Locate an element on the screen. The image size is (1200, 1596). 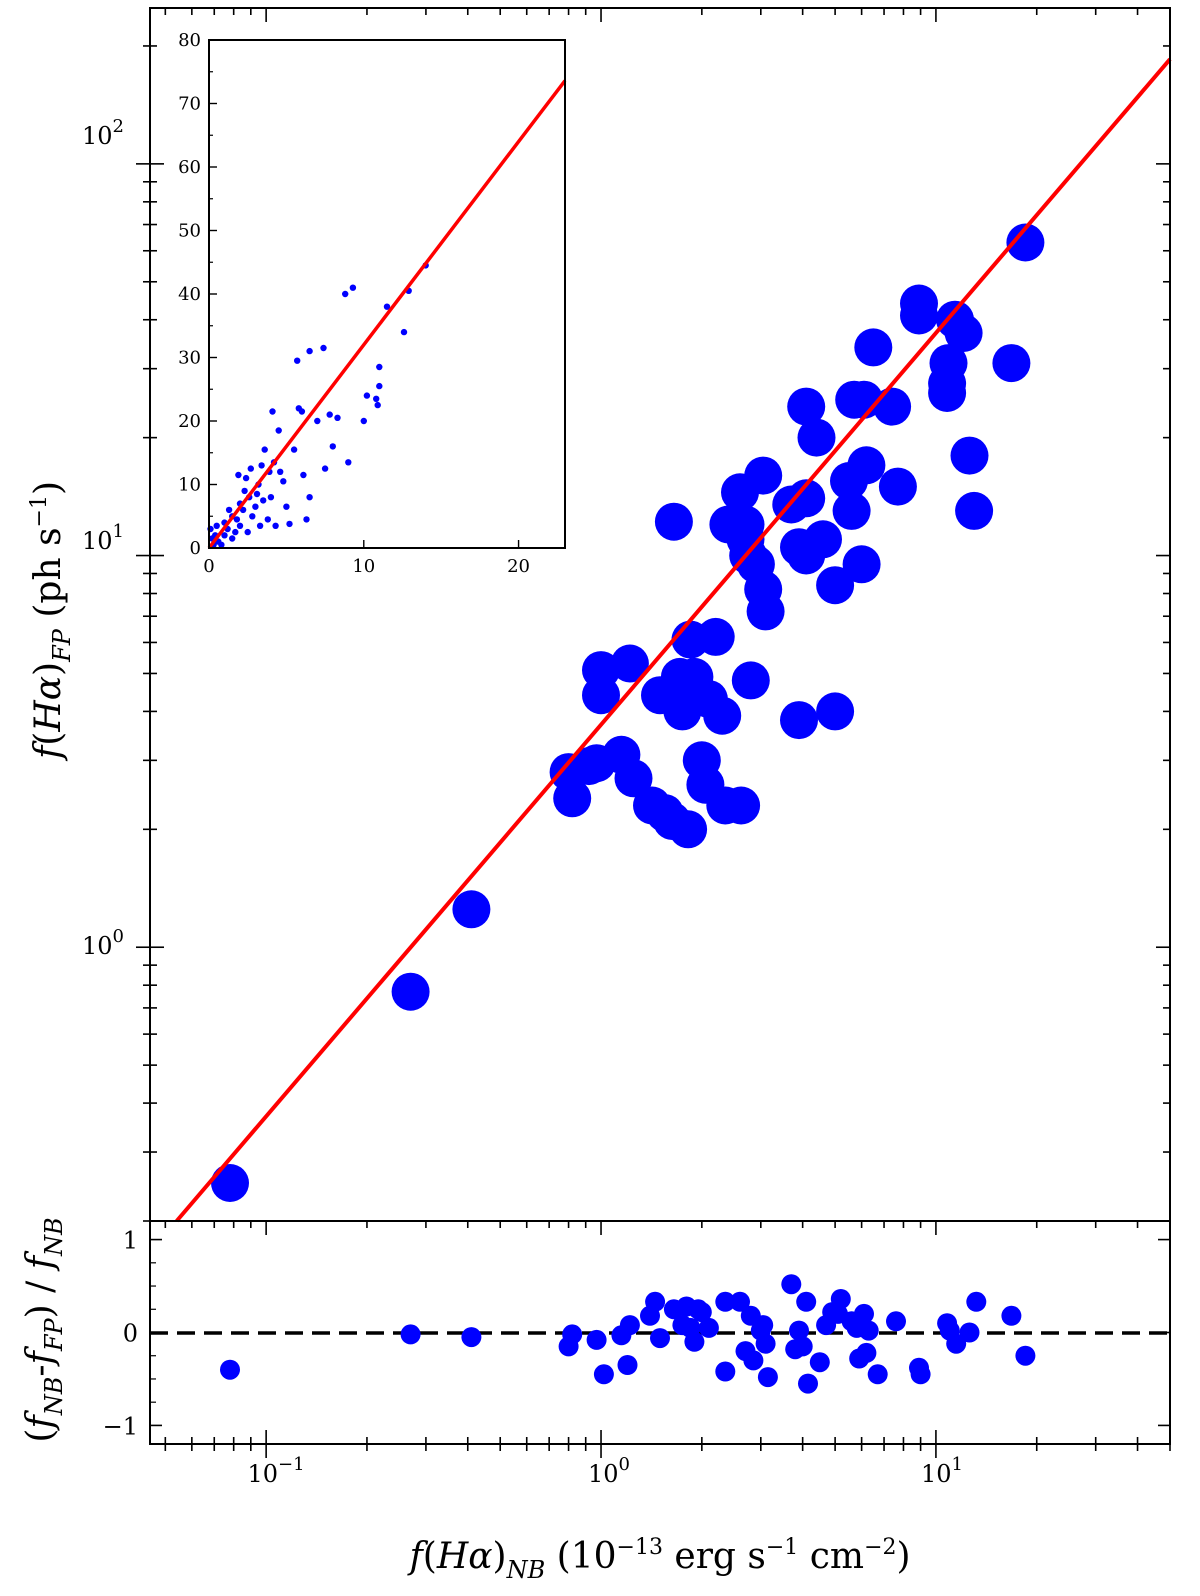
main-ytick-label-100: 10² is located at coordinates (103, 133).